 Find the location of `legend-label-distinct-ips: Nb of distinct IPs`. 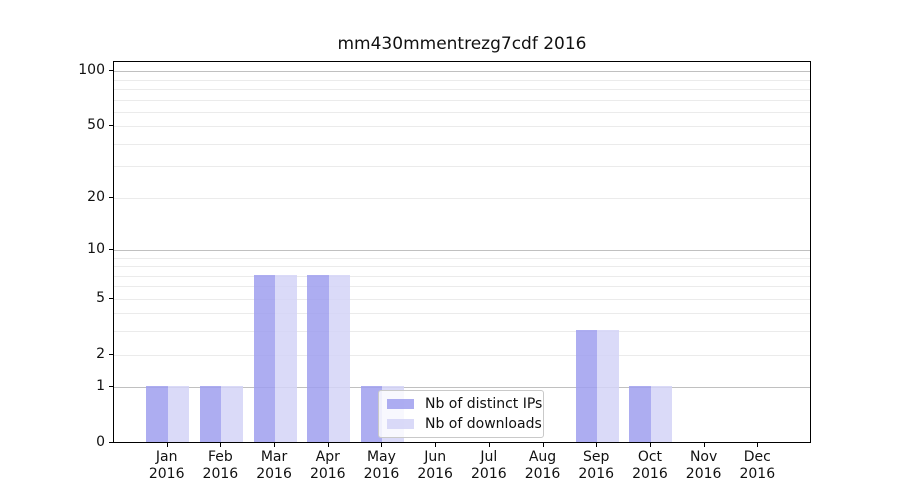

legend-label-distinct-ips: Nb of distinct IPs is located at coordinates (484, 404).